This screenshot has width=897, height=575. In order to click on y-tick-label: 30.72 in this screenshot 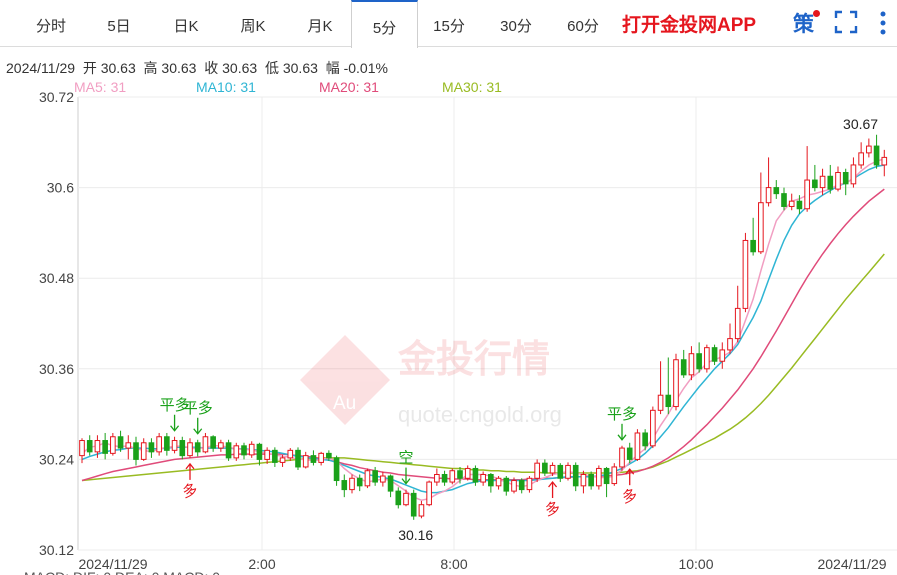, I will do `click(56, 97)`.